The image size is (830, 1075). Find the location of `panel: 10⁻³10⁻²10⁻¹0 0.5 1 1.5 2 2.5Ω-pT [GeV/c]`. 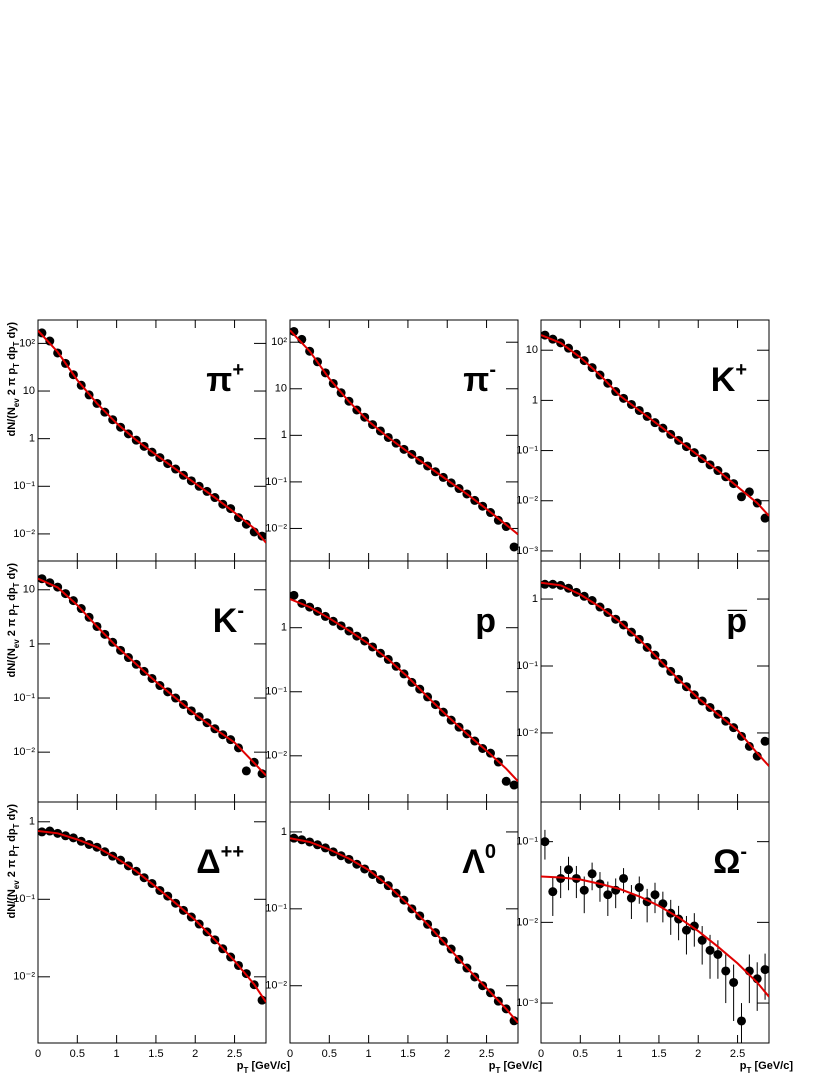

panel: 10⁻³10⁻²10⁻¹0 0.5 1 1.5 2 2.5Ω-pT [GeV/c] is located at coordinates (655, 938).